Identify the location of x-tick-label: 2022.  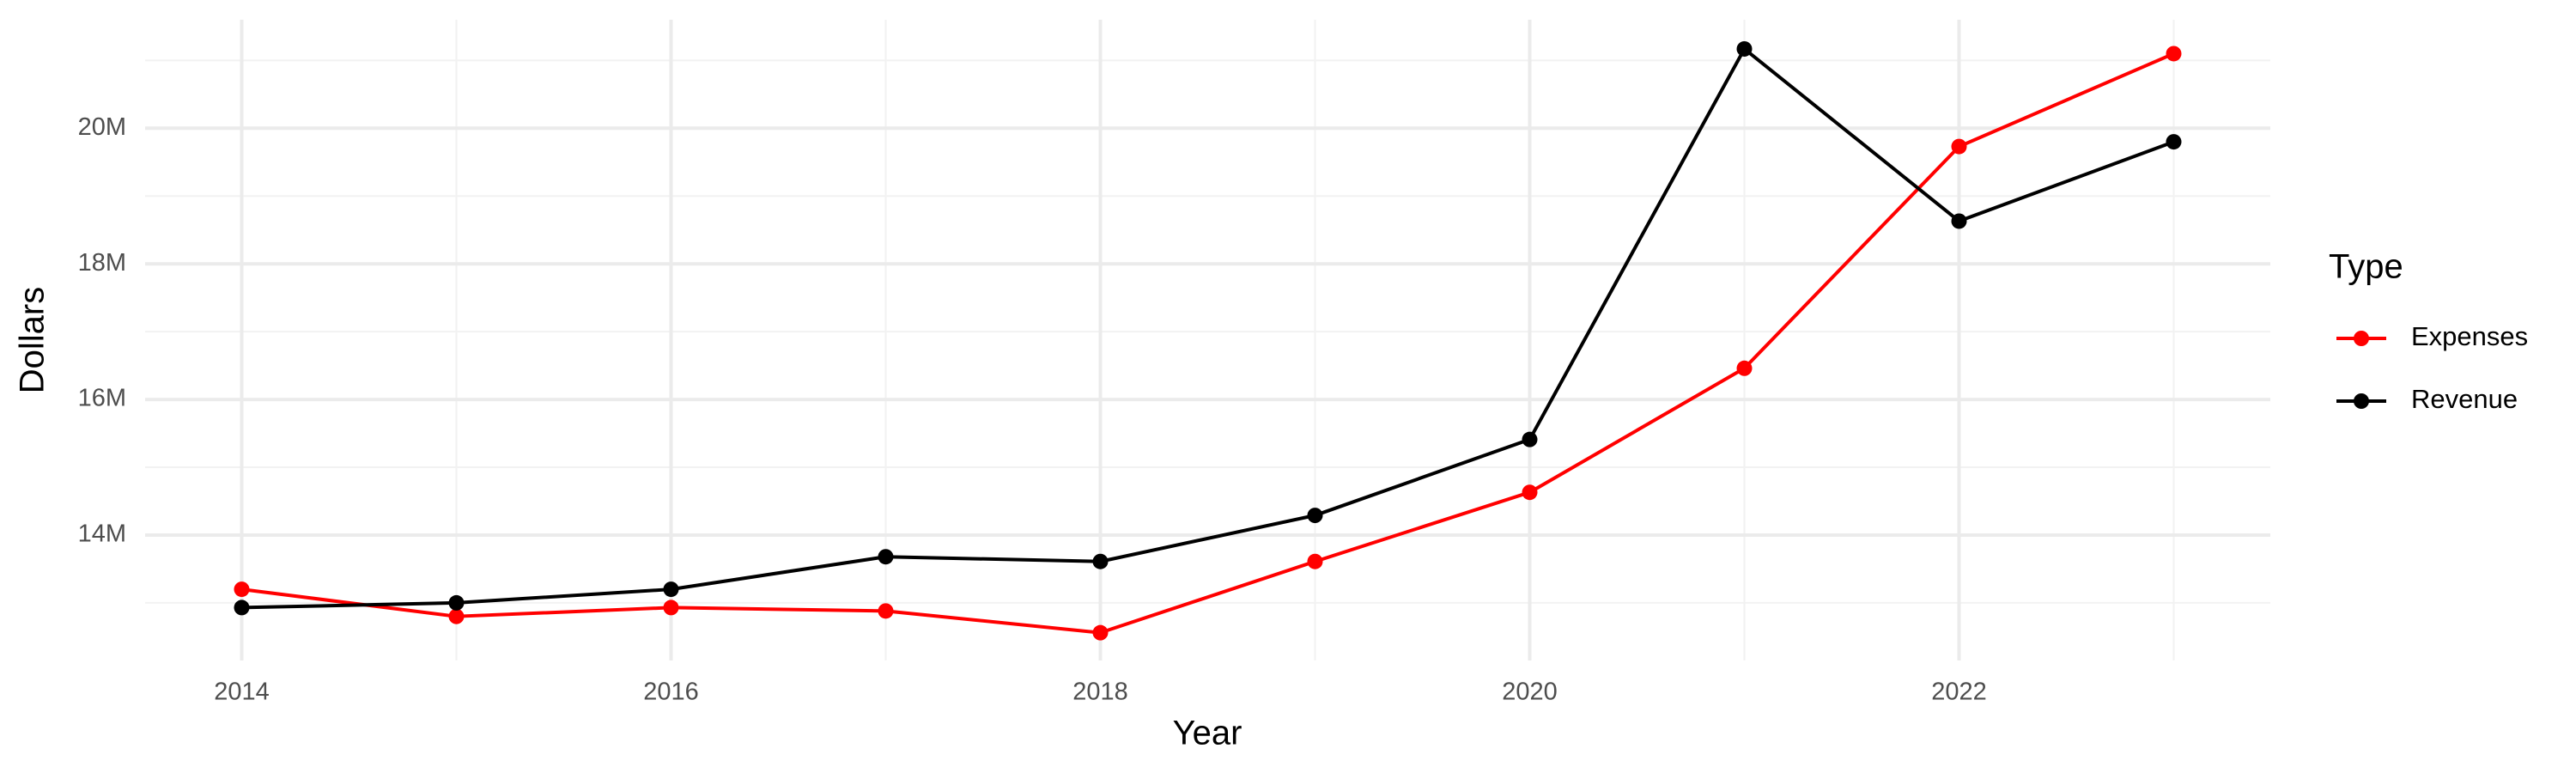
(1959, 692).